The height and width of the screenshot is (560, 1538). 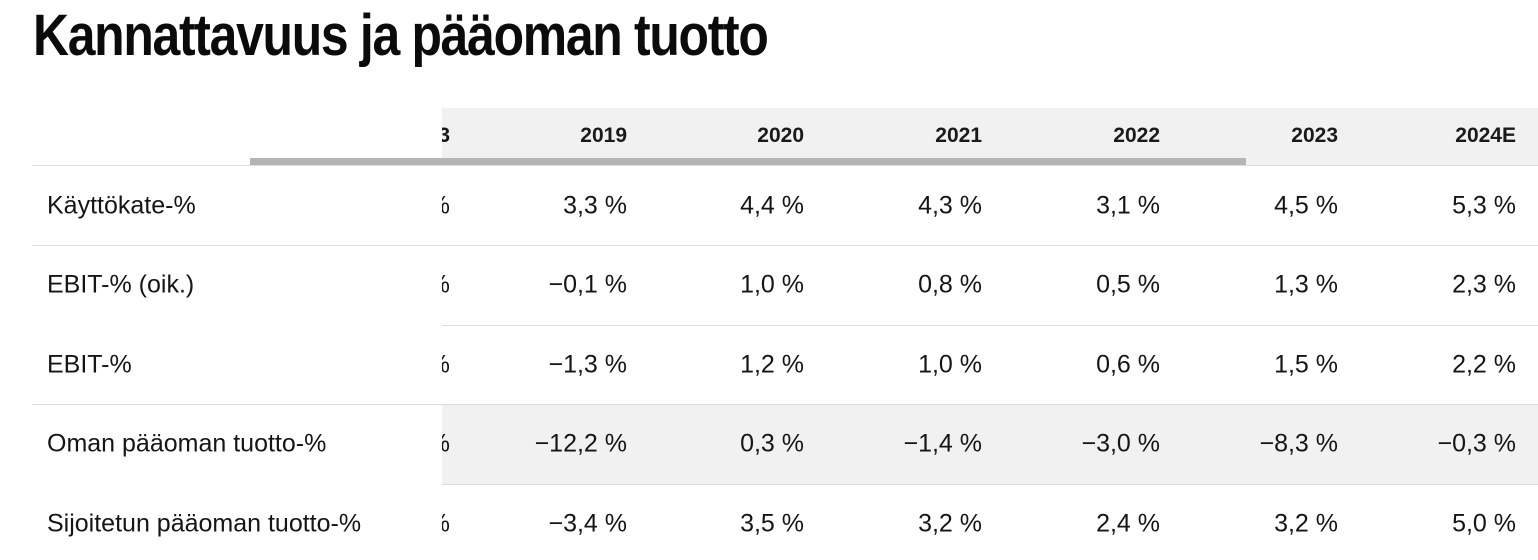 I want to click on column-header-2023: 2023, so click(x=1263, y=136).